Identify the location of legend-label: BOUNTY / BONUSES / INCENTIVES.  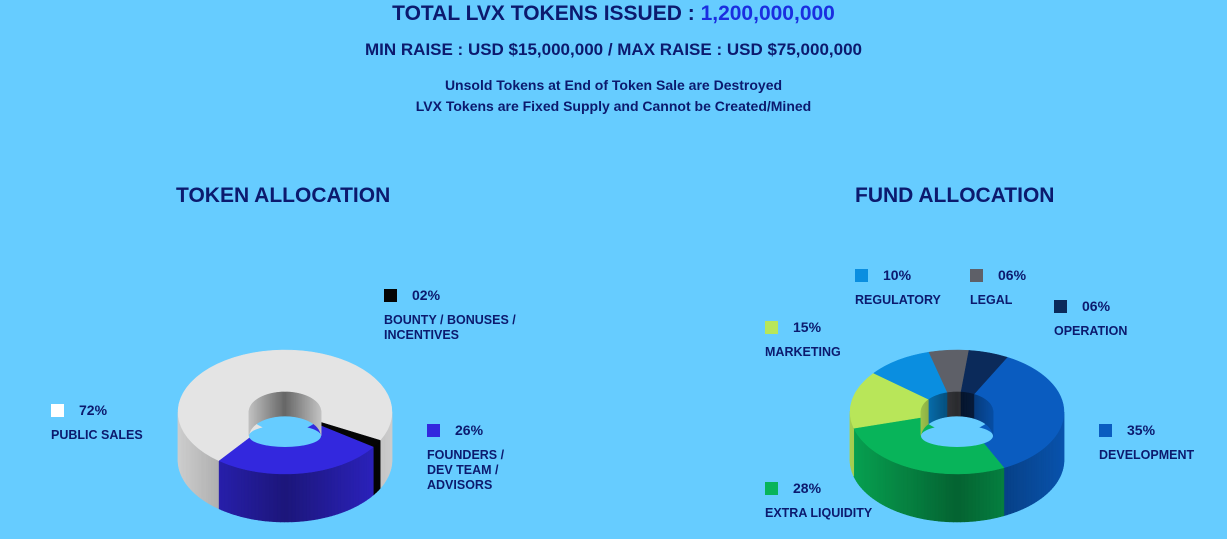
(450, 327).